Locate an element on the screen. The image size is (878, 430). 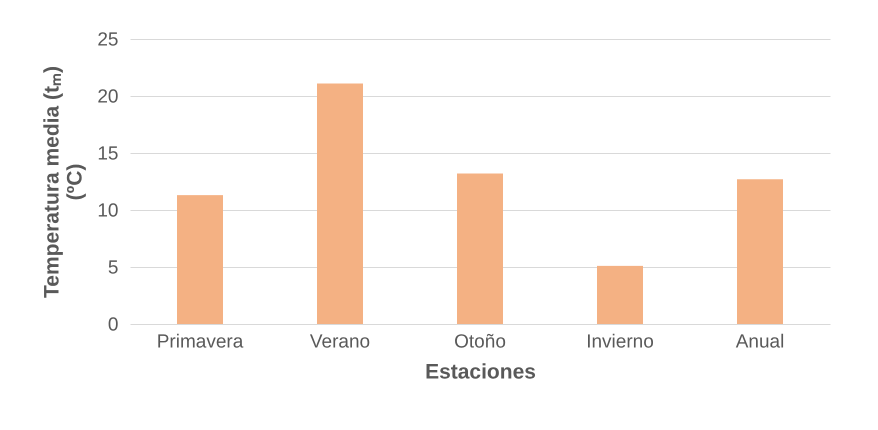
y-tick-label: 5 is located at coordinates (113, 268).